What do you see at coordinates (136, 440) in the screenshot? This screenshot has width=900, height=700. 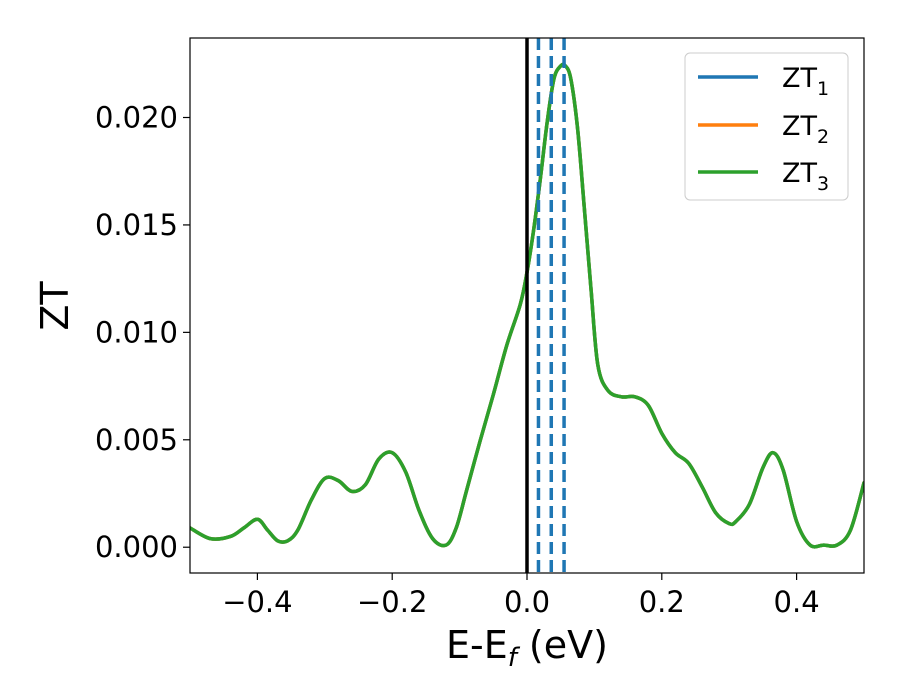 I see `y-tick-label: 0.005` at bounding box center [136, 440].